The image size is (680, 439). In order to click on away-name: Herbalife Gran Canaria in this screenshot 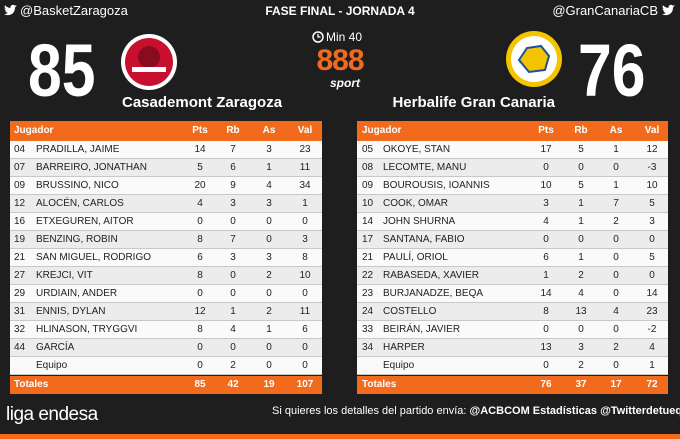, I will do `click(473, 102)`.